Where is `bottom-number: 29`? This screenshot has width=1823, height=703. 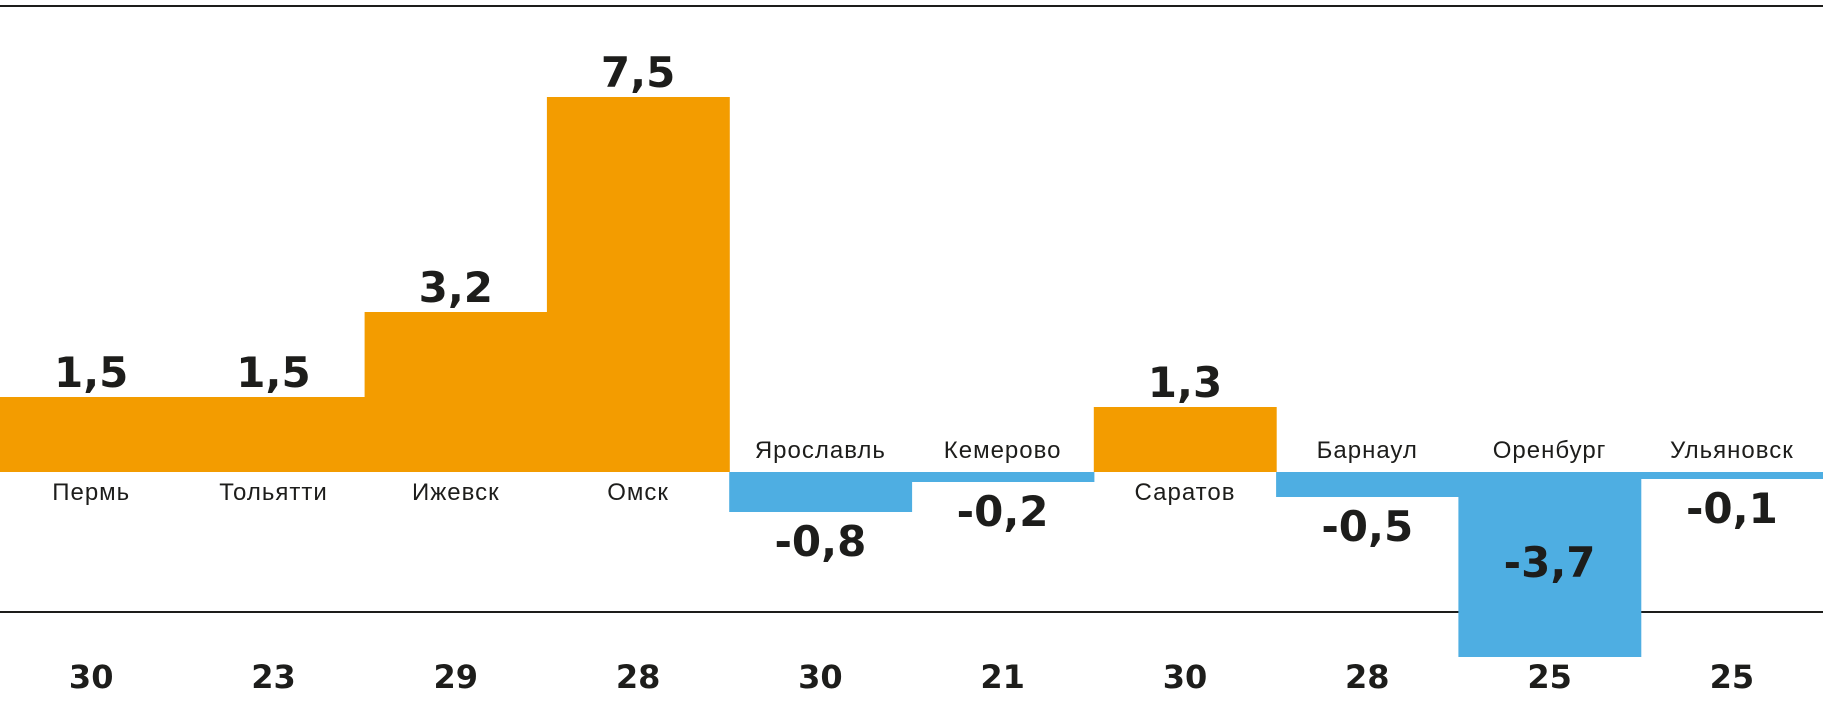 bottom-number: 29 is located at coordinates (456, 677).